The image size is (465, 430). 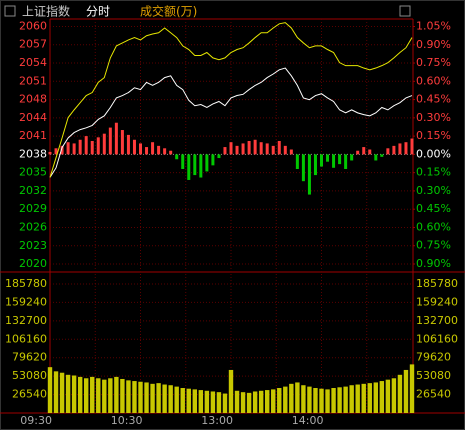 I want to click on y-tick-label: 2020, so click(x=33, y=263).